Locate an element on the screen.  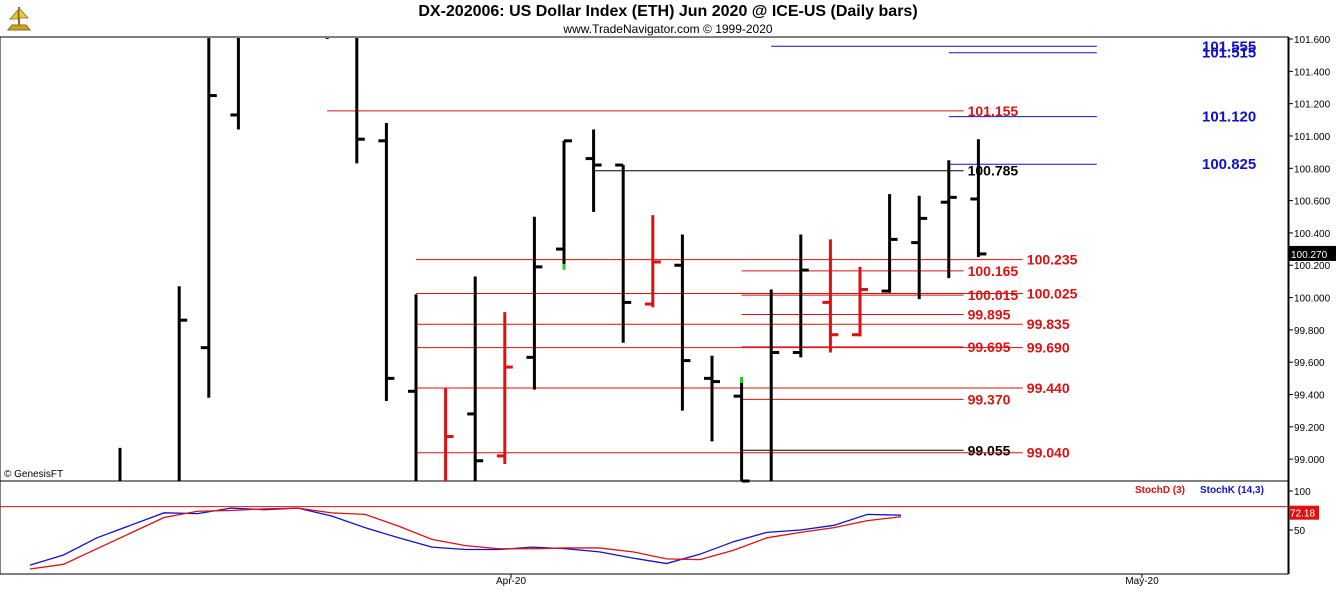
x-tick-label: Apr-20 is located at coordinates (511, 581).